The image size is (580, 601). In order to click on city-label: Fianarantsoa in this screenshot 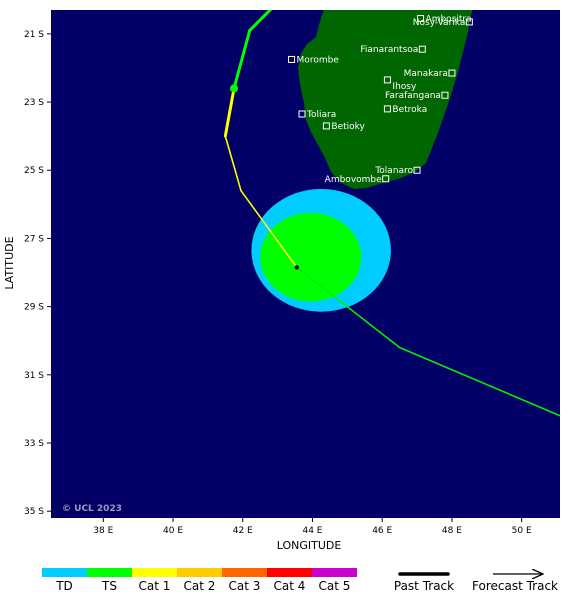, I will do `click(389, 50)`.